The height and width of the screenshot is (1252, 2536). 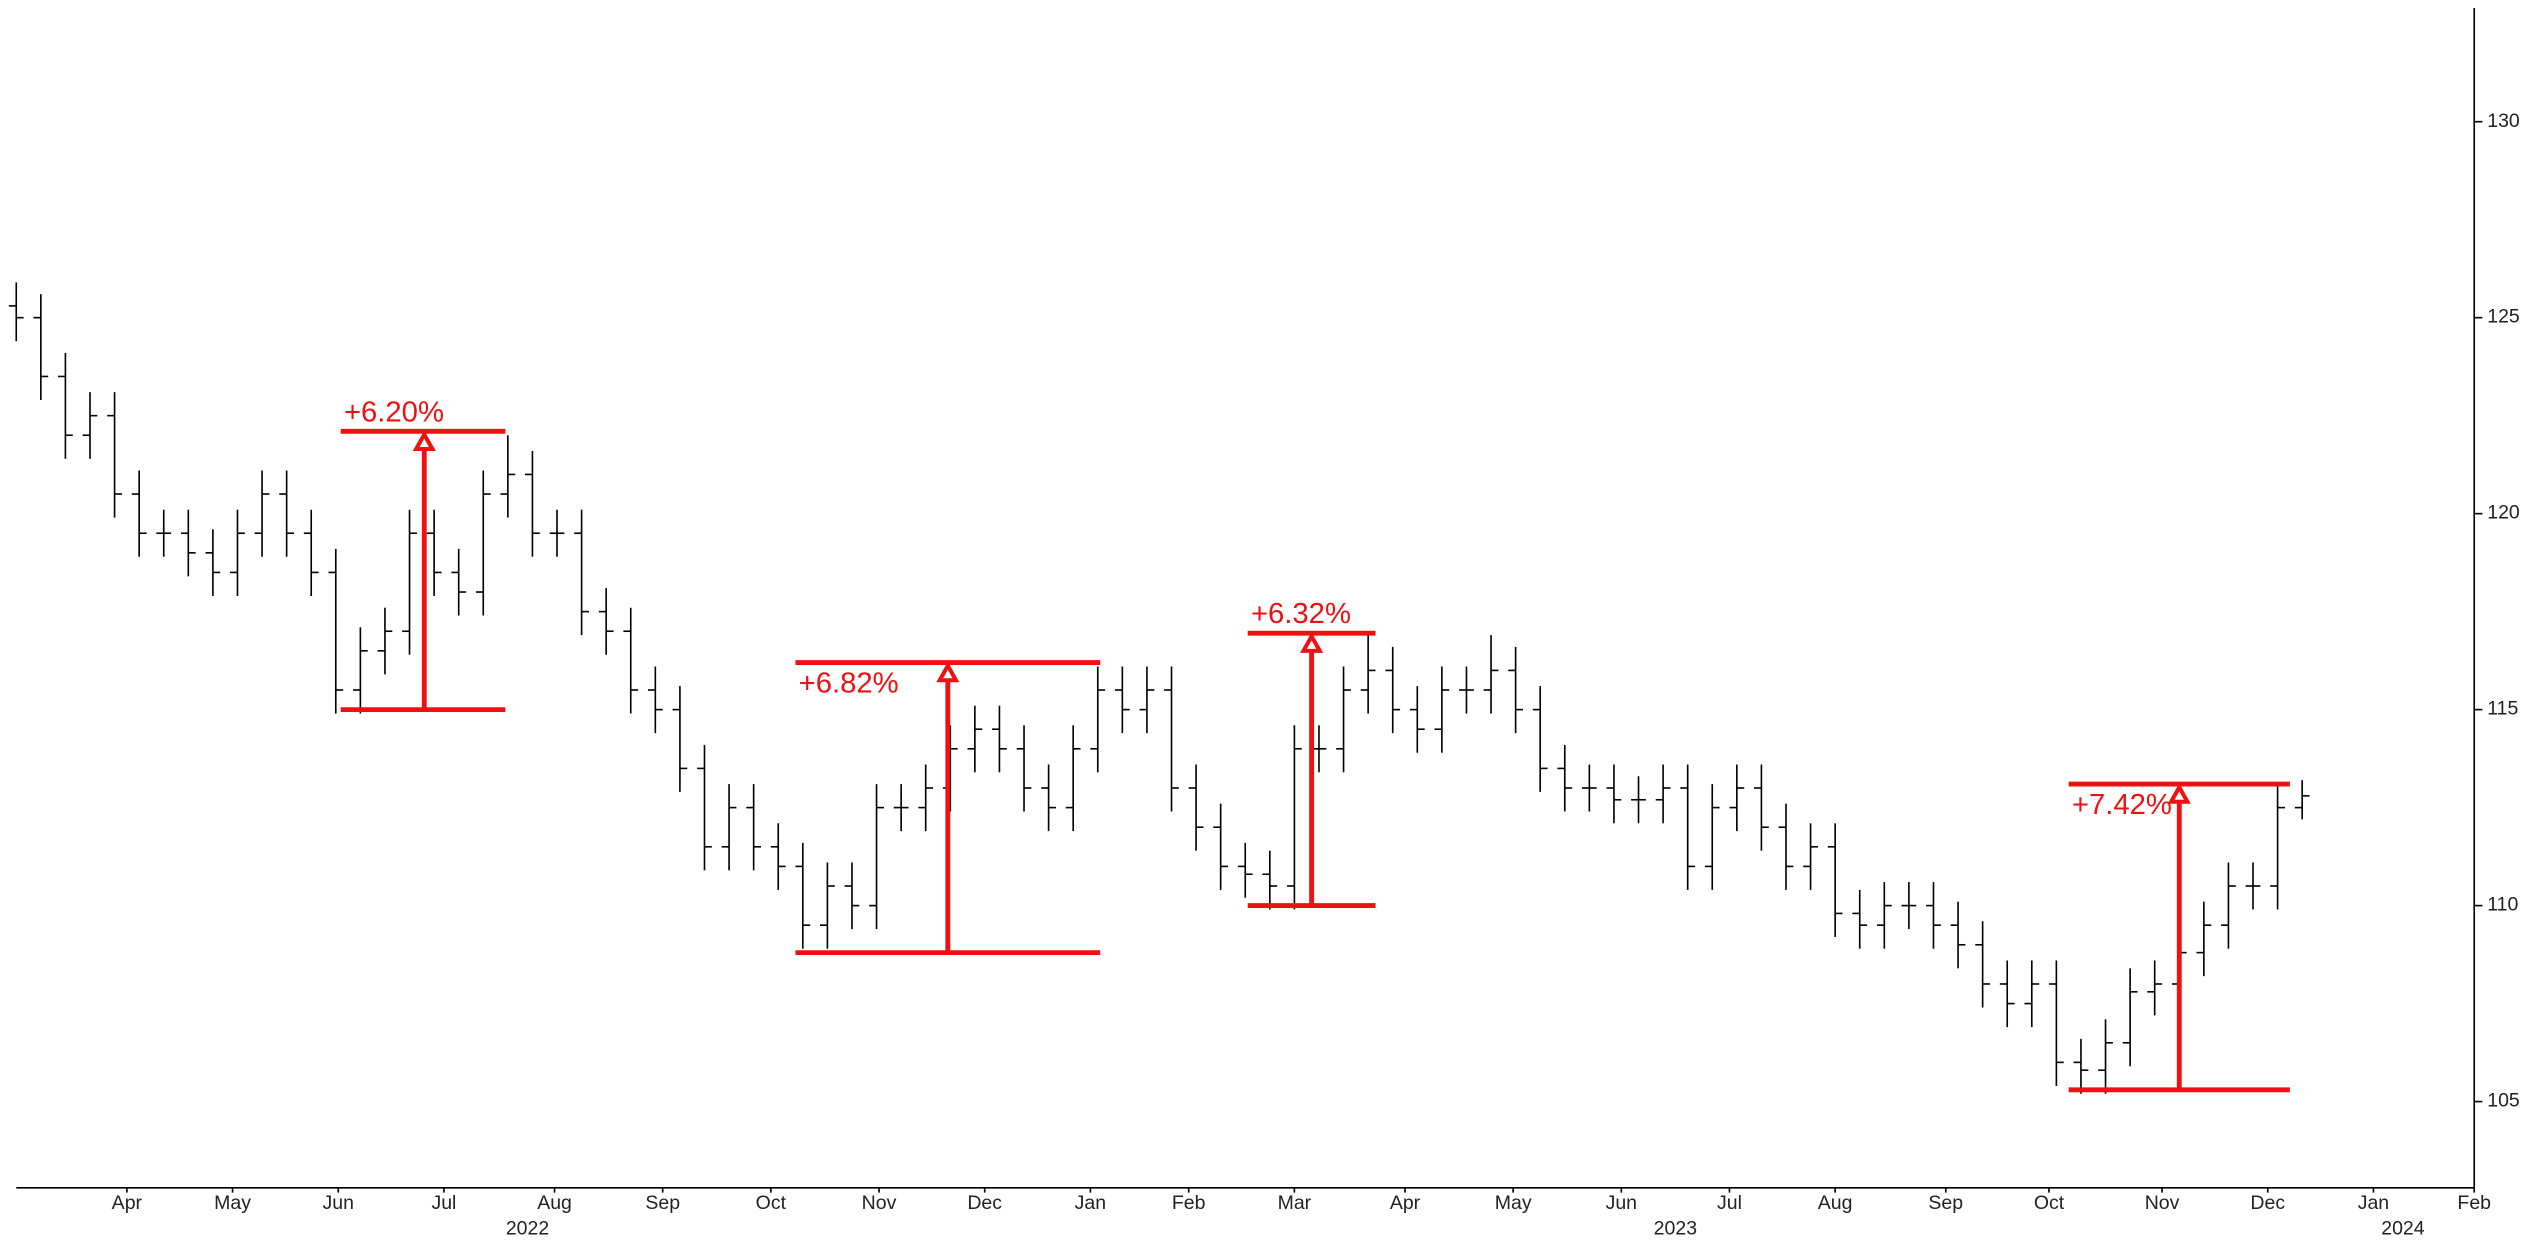 I want to click on annotation-label: +7.42%, so click(x=2122, y=805).